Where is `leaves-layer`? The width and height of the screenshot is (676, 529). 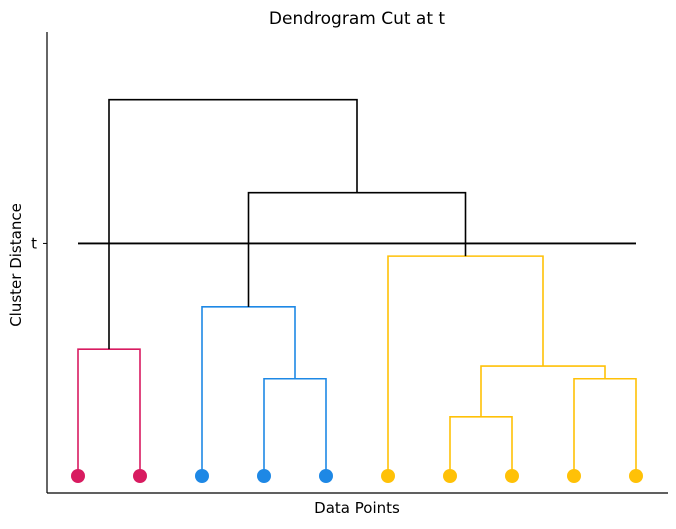
leaves-layer is located at coordinates (357, 476).